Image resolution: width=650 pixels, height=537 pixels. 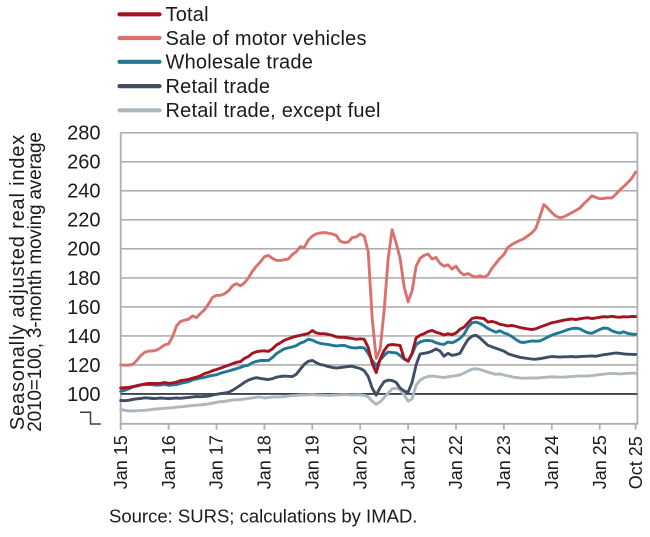 I want to click on svg-text:Source: SURS; calculations by: Source: SURS; calculations by IMAD., so click(x=263, y=516).